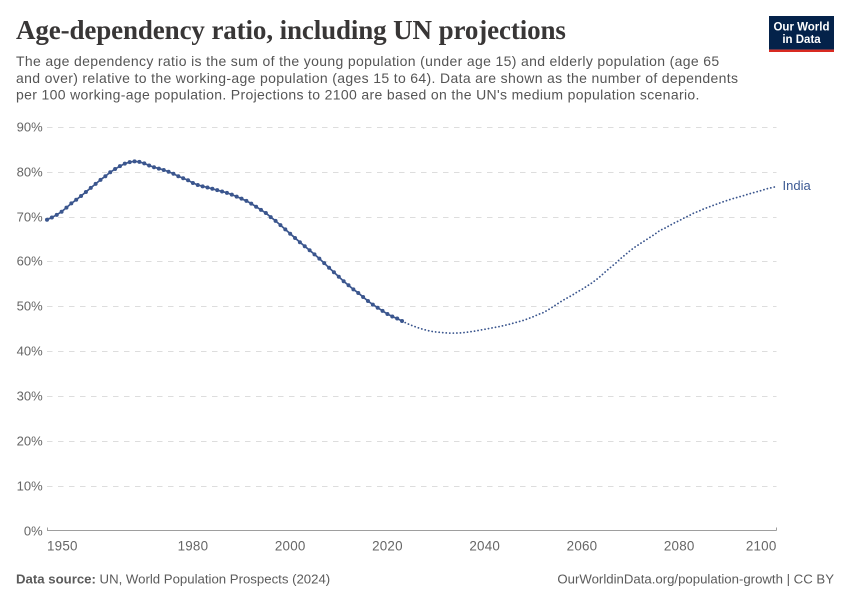  Describe the element at coordinates (30, 306) in the screenshot. I see `svg-text: 50%` at that location.